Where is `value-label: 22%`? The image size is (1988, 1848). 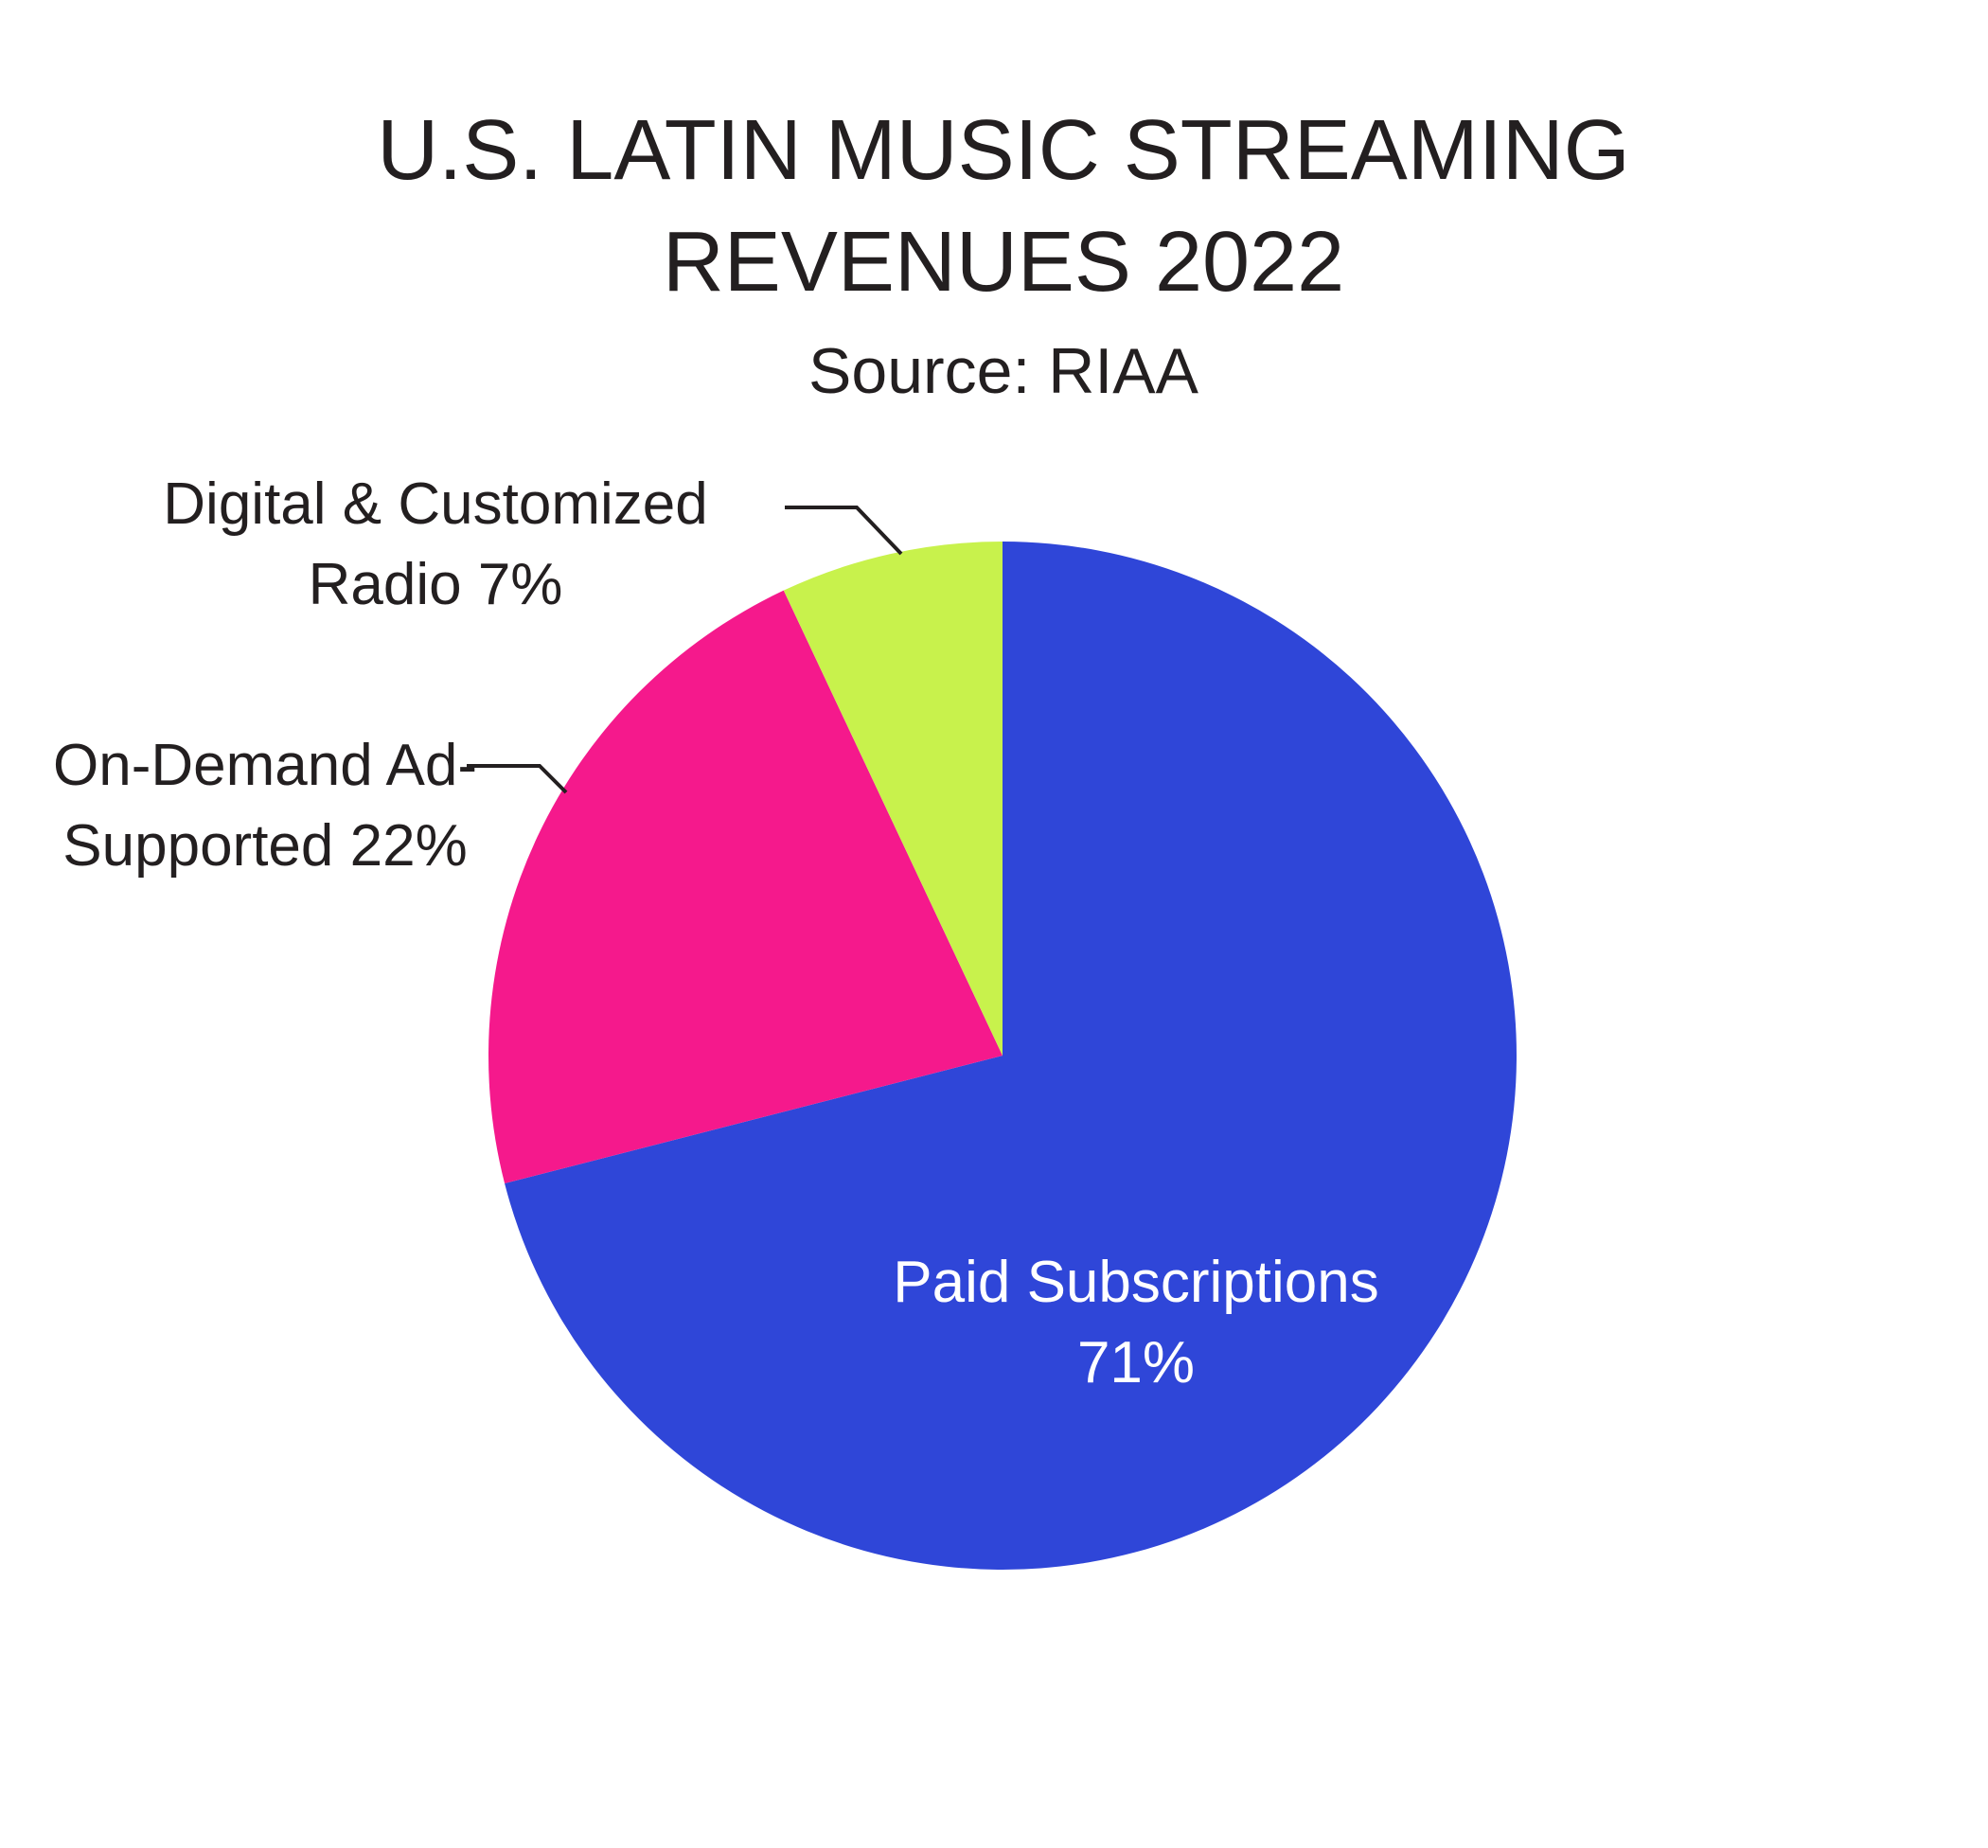
value-label: 22% is located at coordinates (408, 846).